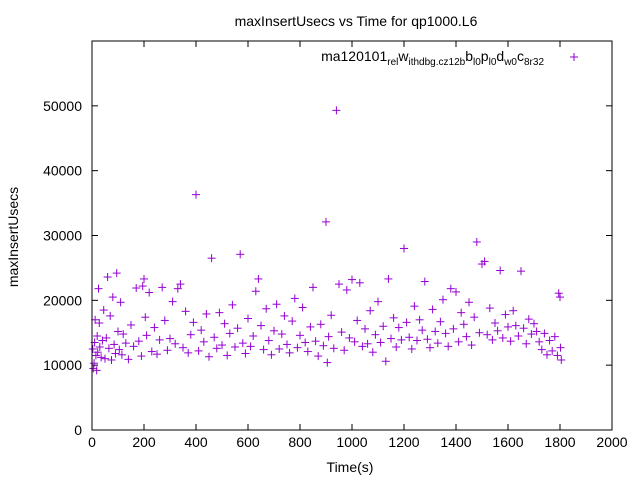  What do you see at coordinates (62, 171) in the screenshot?
I see `y-tick-label: 40000` at bounding box center [62, 171].